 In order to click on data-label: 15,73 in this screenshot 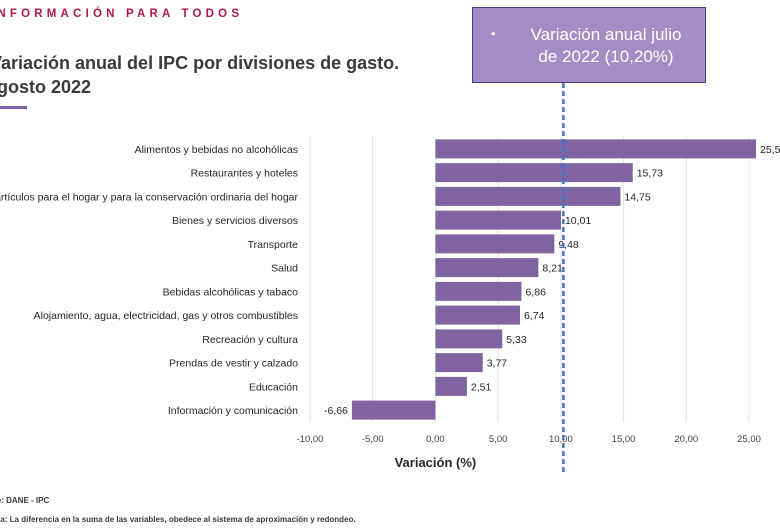, I will do `click(650, 174)`.